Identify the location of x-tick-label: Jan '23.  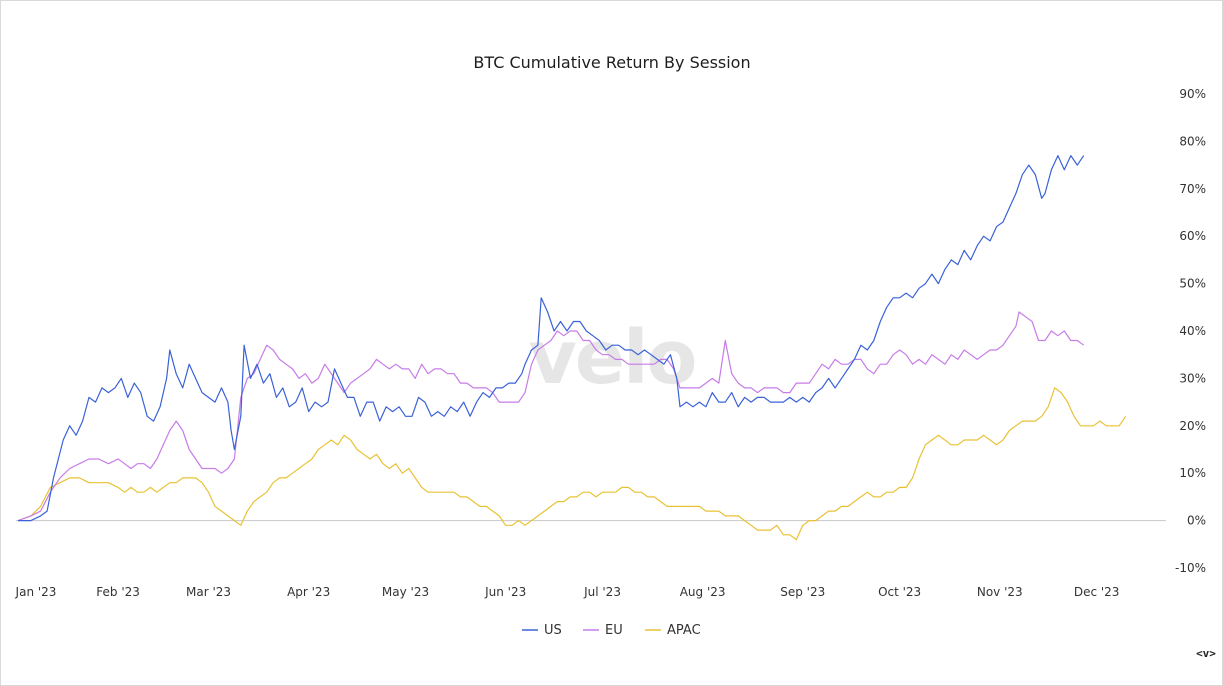
(36, 592).